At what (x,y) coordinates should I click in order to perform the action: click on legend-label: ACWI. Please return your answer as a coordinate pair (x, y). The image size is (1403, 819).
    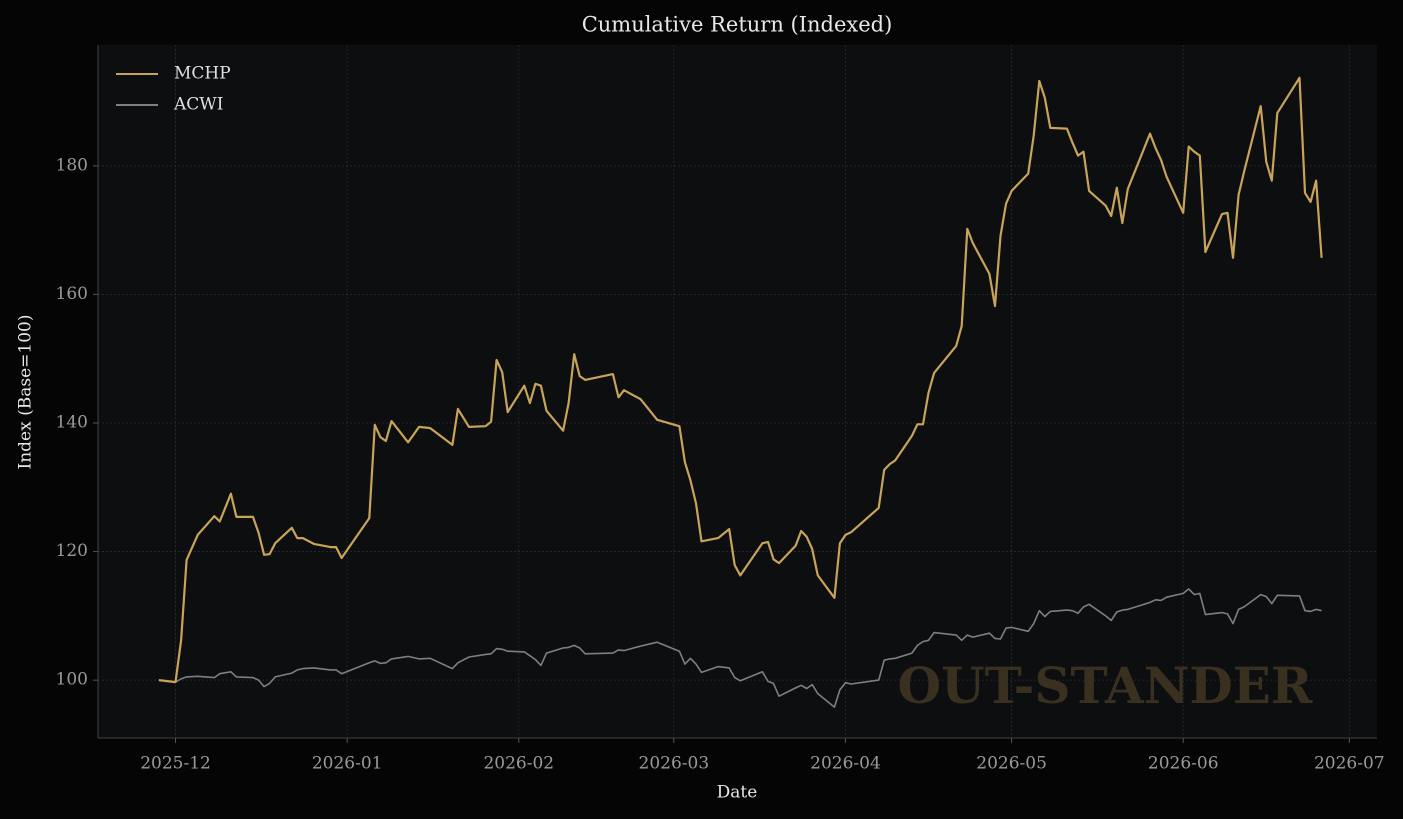
    Looking at the image, I should click on (198, 105).